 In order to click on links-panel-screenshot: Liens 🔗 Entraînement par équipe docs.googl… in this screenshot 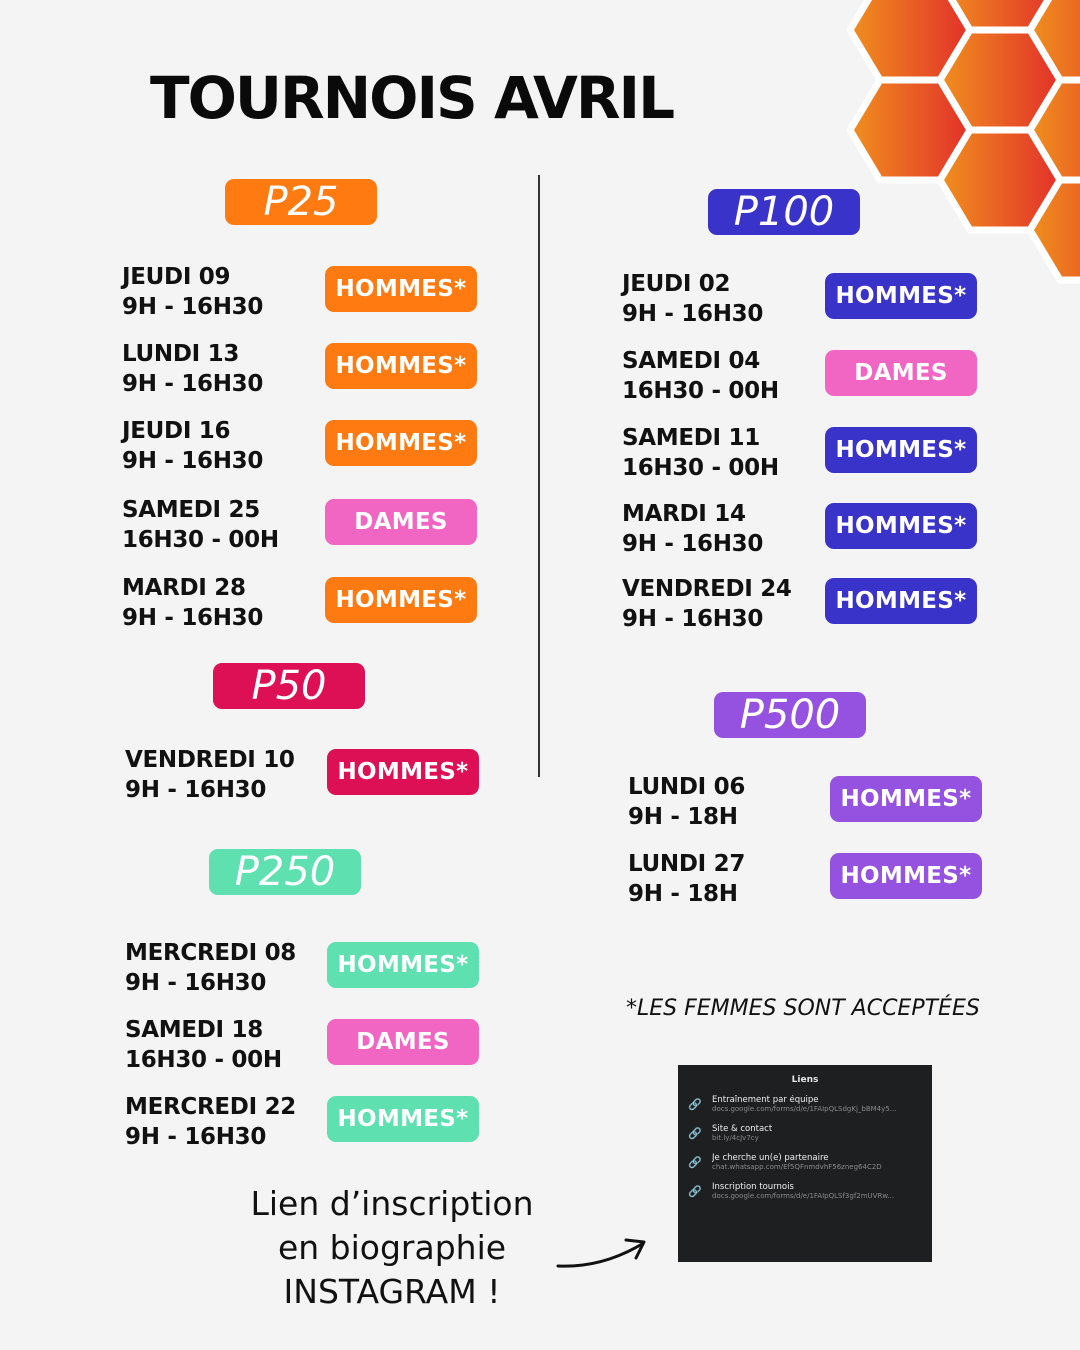, I will do `click(805, 1163)`.